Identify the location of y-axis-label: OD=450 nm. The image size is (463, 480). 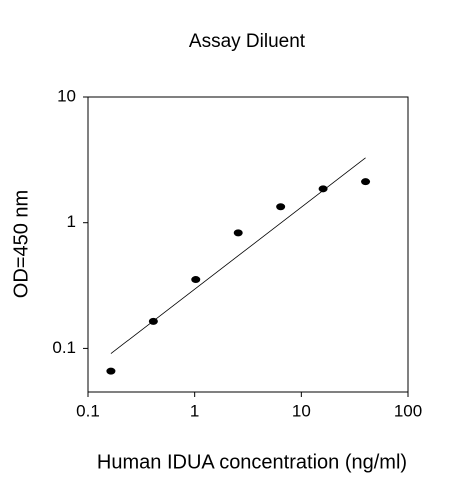
(21, 244).